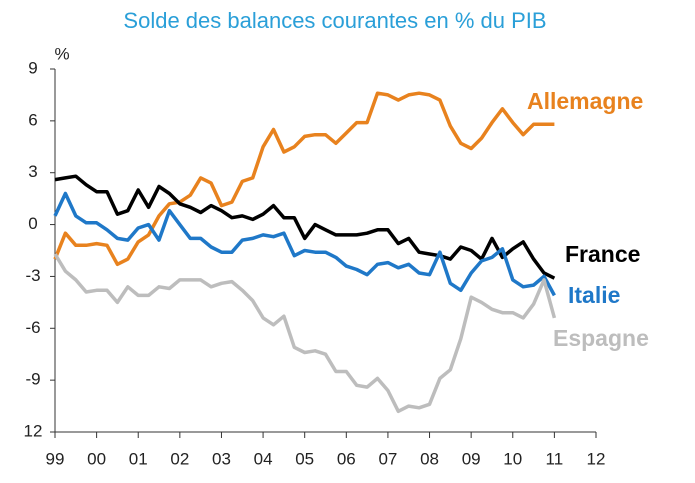  What do you see at coordinates (596, 458) in the screenshot?
I see `x-tick-label: 12` at bounding box center [596, 458].